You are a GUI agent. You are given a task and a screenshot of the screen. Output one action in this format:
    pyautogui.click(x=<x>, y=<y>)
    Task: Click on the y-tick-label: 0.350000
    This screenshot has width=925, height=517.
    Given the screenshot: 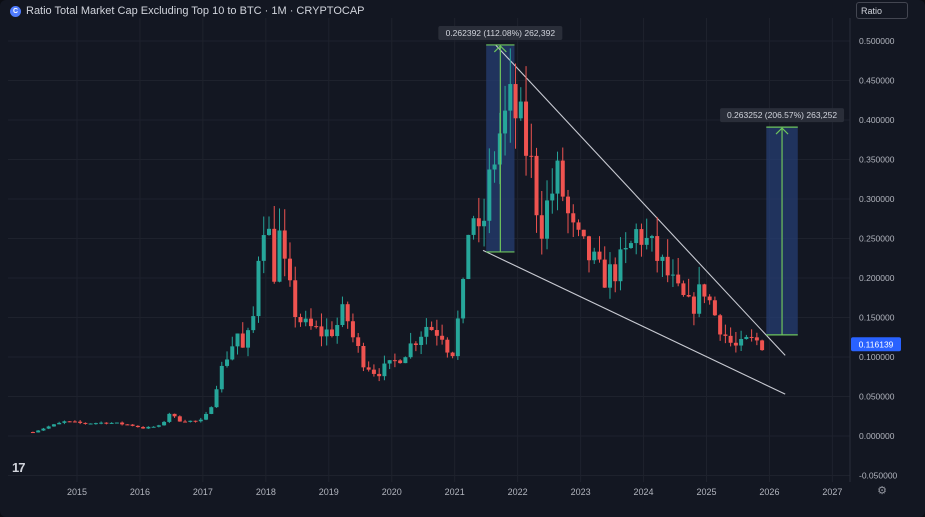 What is the action you would take?
    pyautogui.click(x=877, y=160)
    